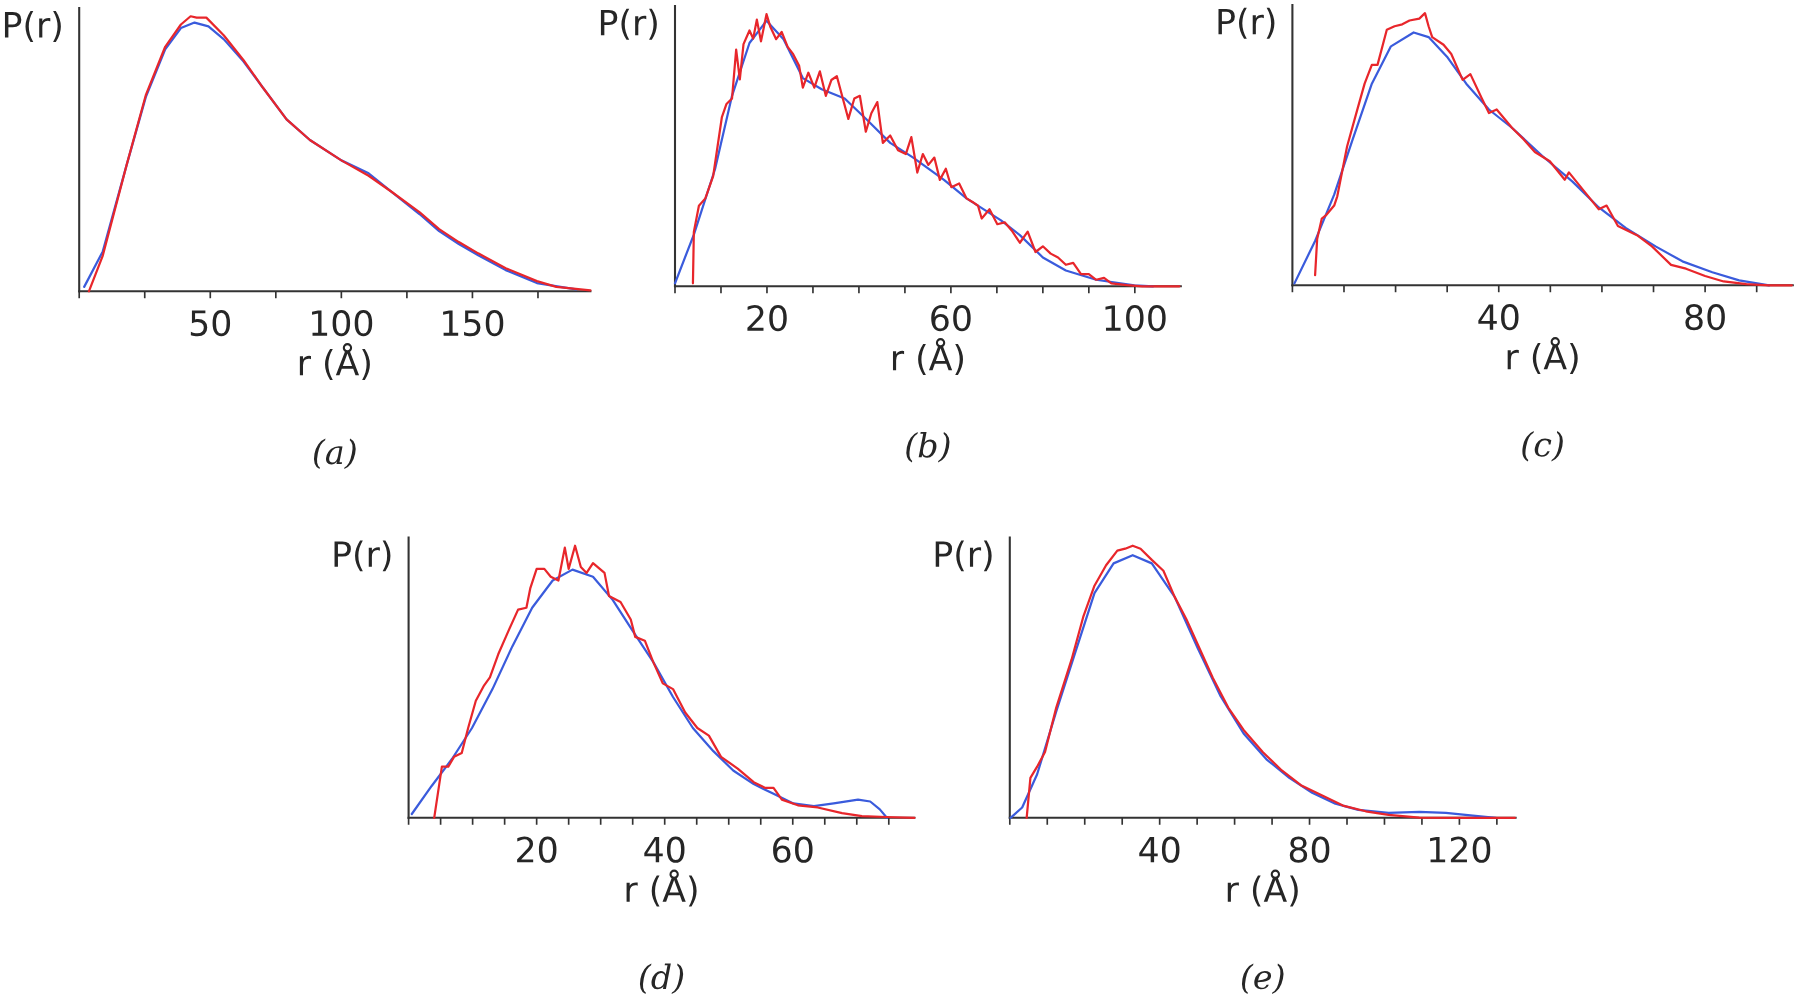 This screenshot has height=1001, width=1800. Describe the element at coordinates (334, 454) in the screenshot. I see `text: (a)` at that location.